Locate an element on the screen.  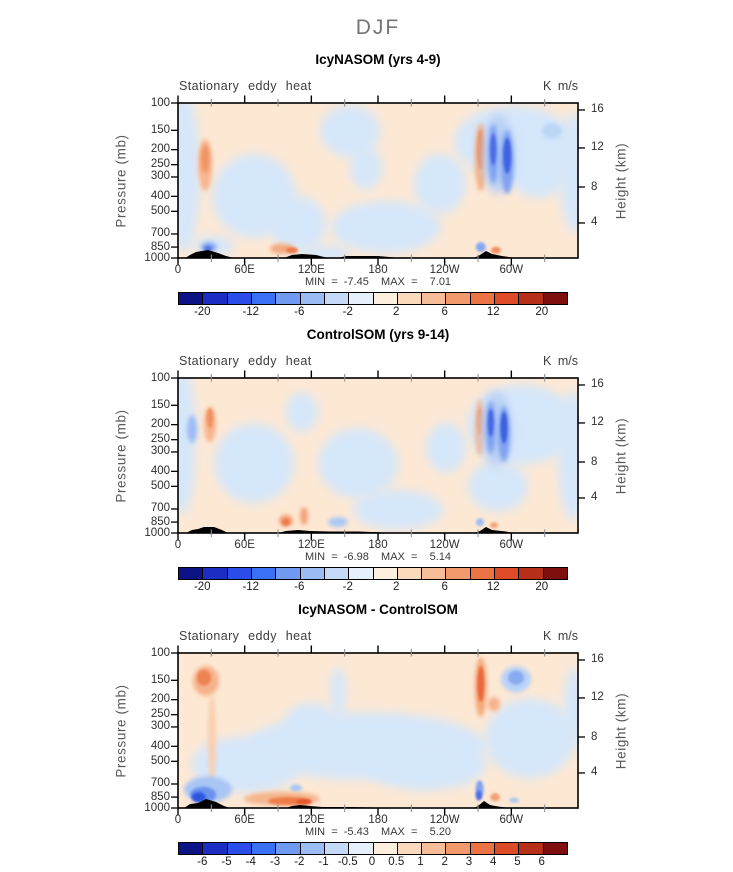
longitude-tick-label: 0 is located at coordinates (178, 545).